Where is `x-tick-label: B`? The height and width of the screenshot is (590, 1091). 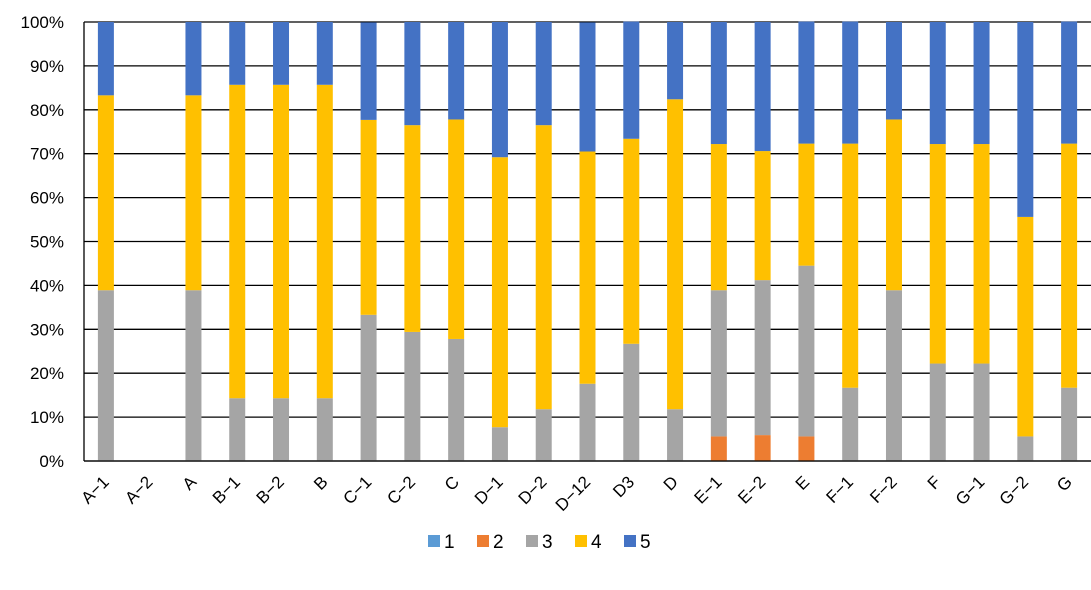
x-tick-label: B is located at coordinates (320, 482).